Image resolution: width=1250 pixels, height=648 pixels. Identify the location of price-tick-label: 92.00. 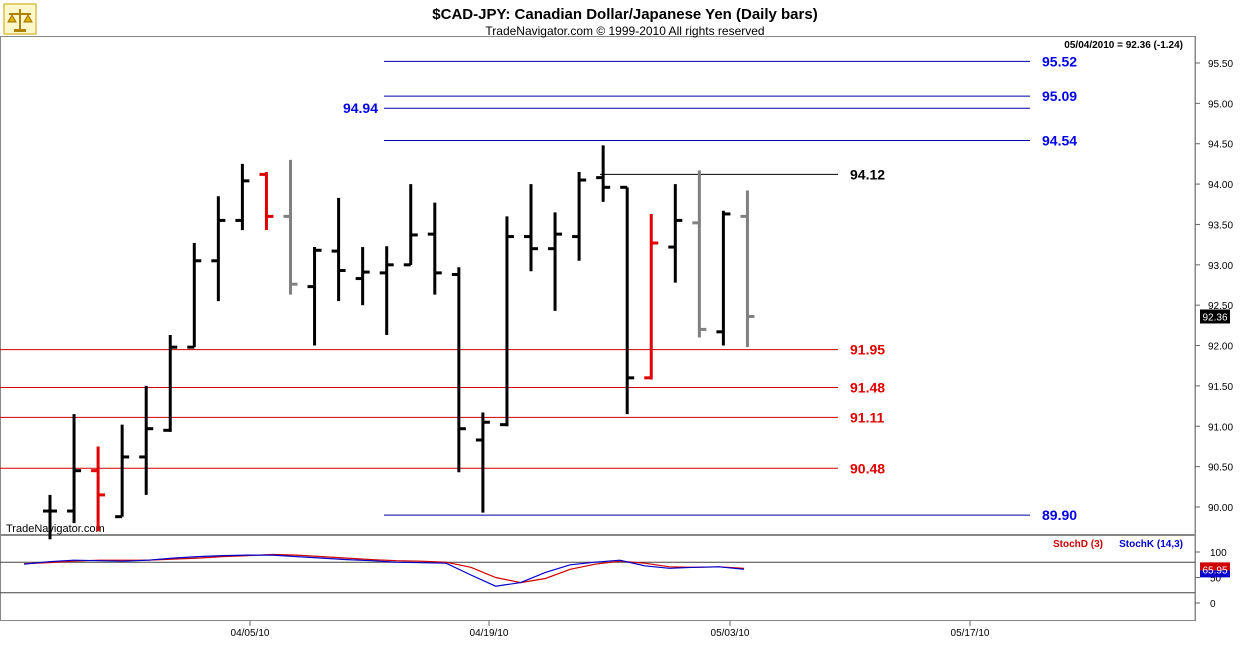
(1220, 347).